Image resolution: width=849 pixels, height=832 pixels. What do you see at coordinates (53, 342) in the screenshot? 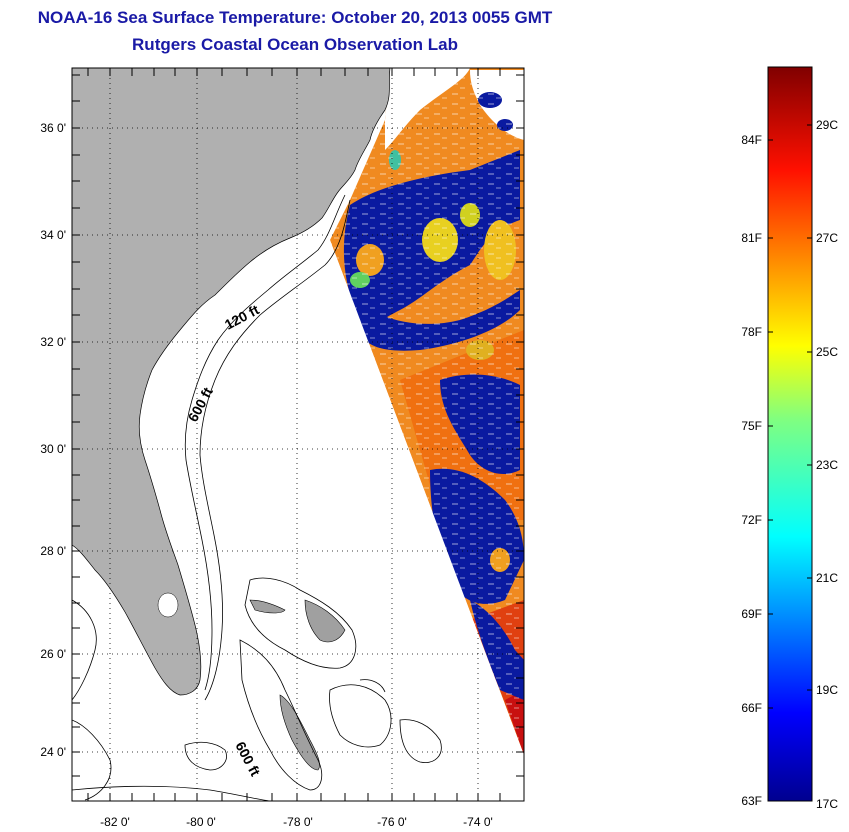
I see `lat-label: 32 0'` at bounding box center [53, 342].